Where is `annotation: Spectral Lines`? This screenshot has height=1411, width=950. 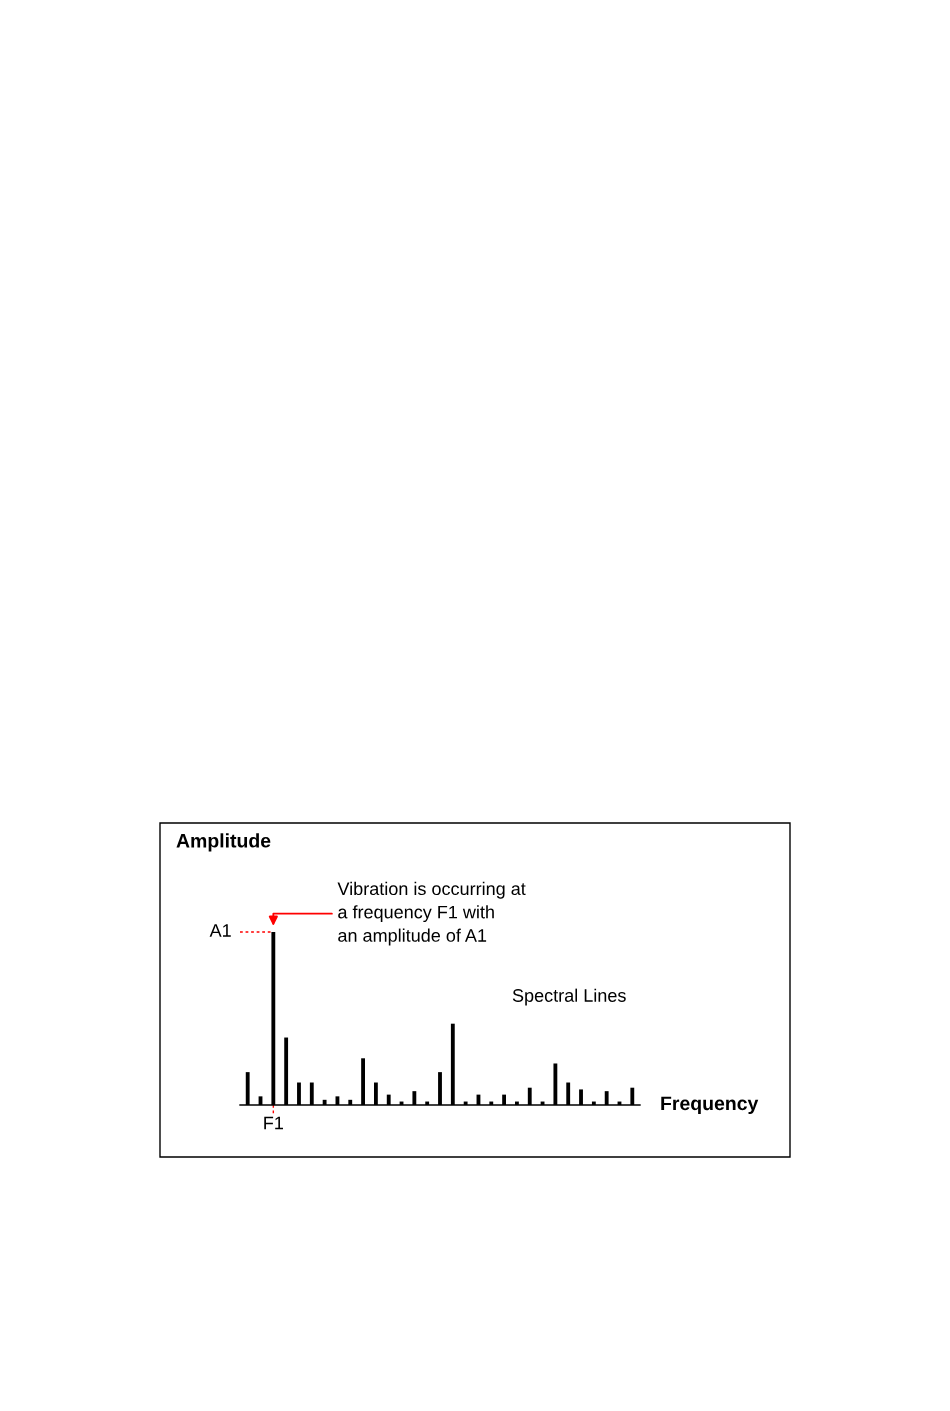
annotation: Spectral Lines is located at coordinates (569, 997).